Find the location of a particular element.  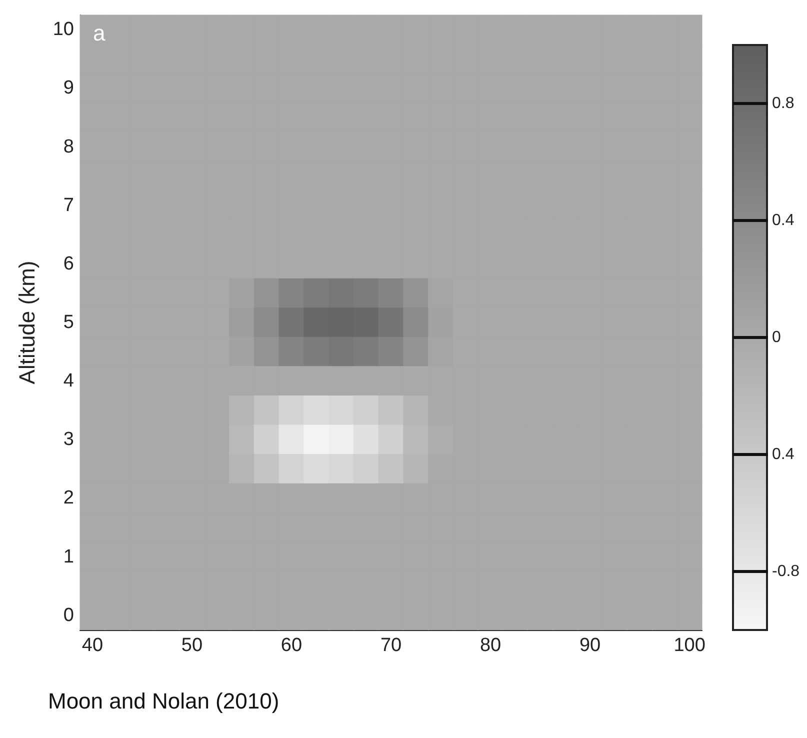

x-tick-label: 50 is located at coordinates (192, 645).